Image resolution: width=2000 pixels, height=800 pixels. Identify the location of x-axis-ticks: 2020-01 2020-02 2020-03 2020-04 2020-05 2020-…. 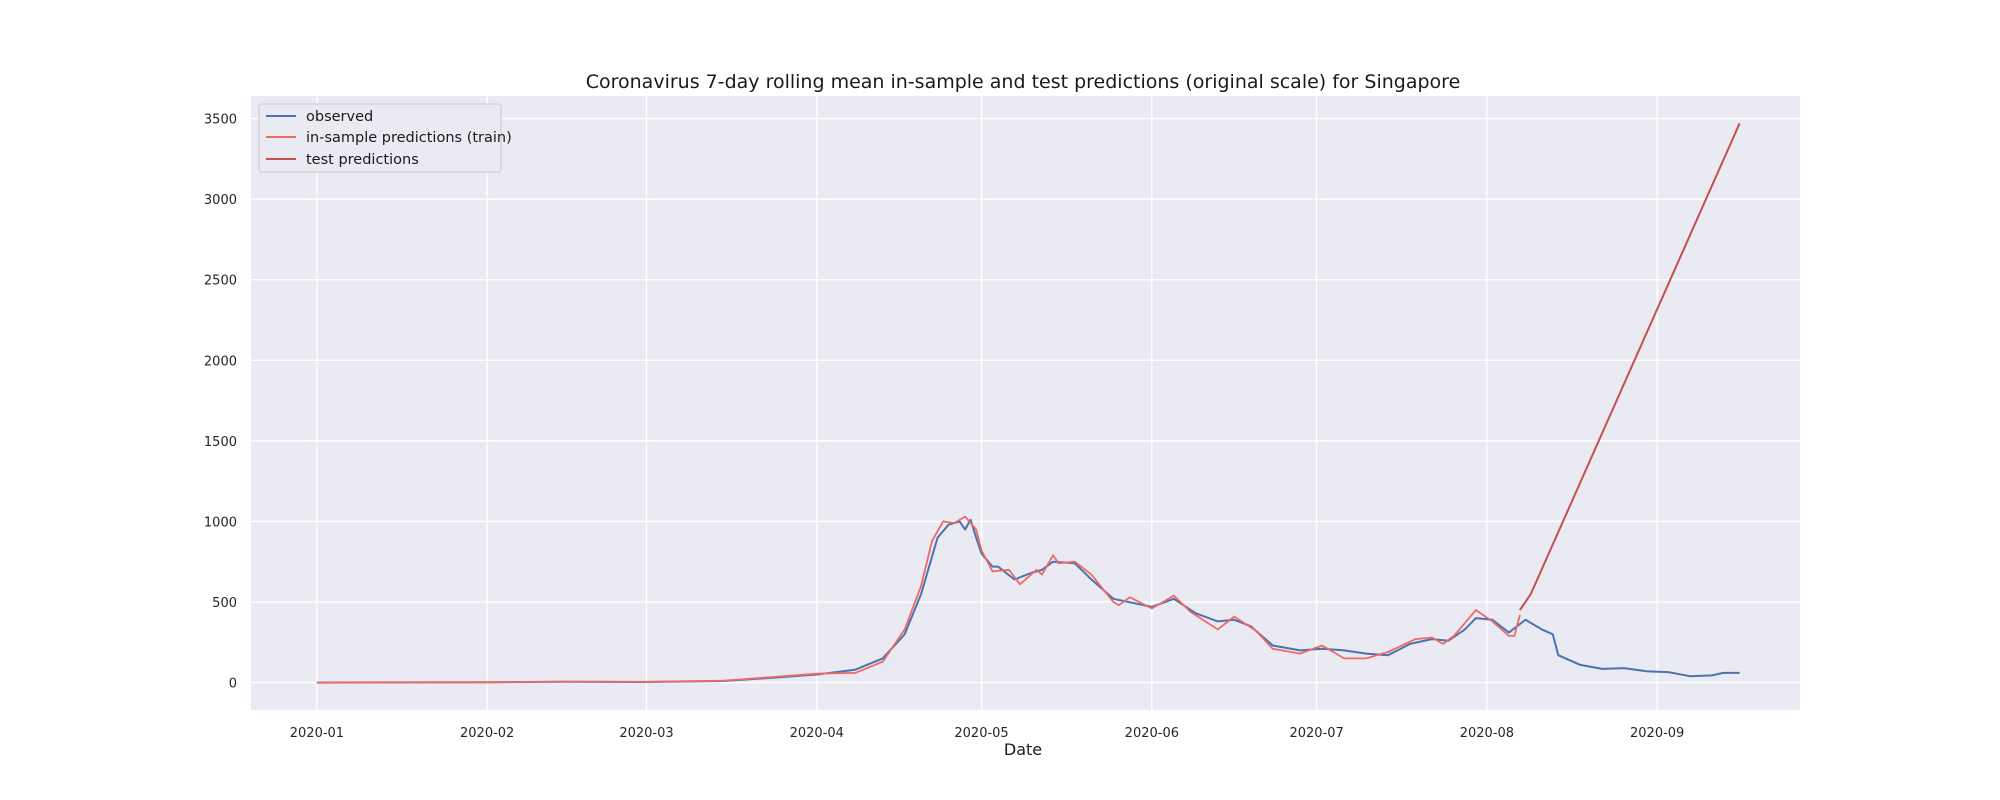
(987, 733).